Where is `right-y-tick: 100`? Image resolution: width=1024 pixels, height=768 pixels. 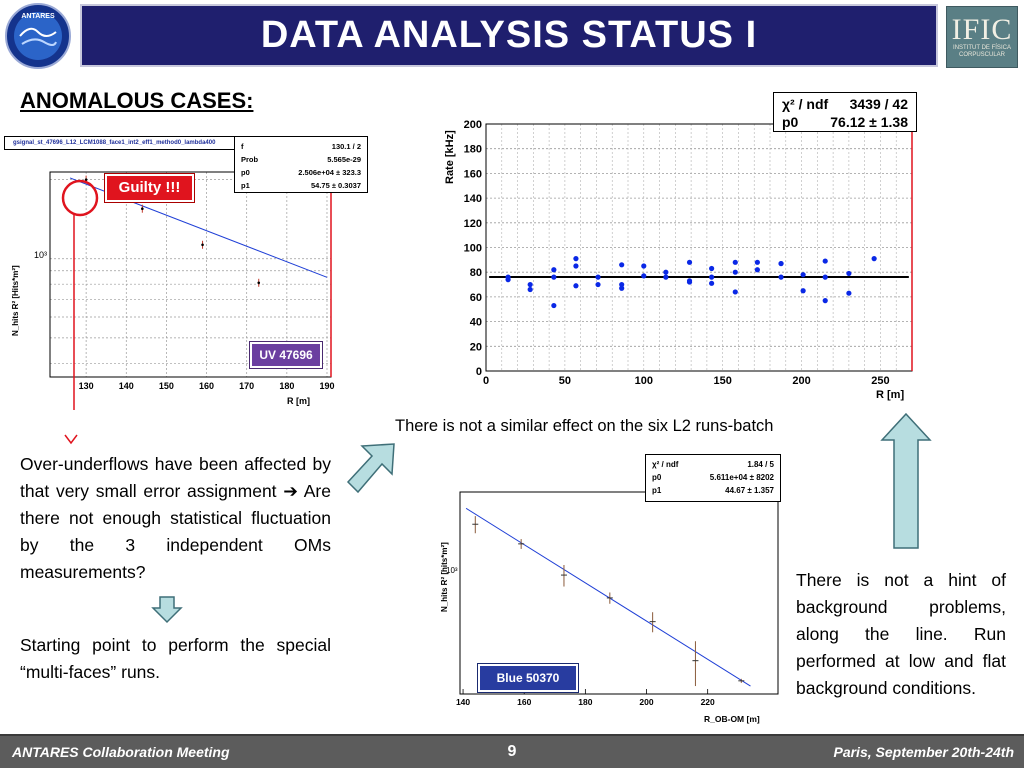
right-y-tick: 100 is located at coordinates (473, 249).